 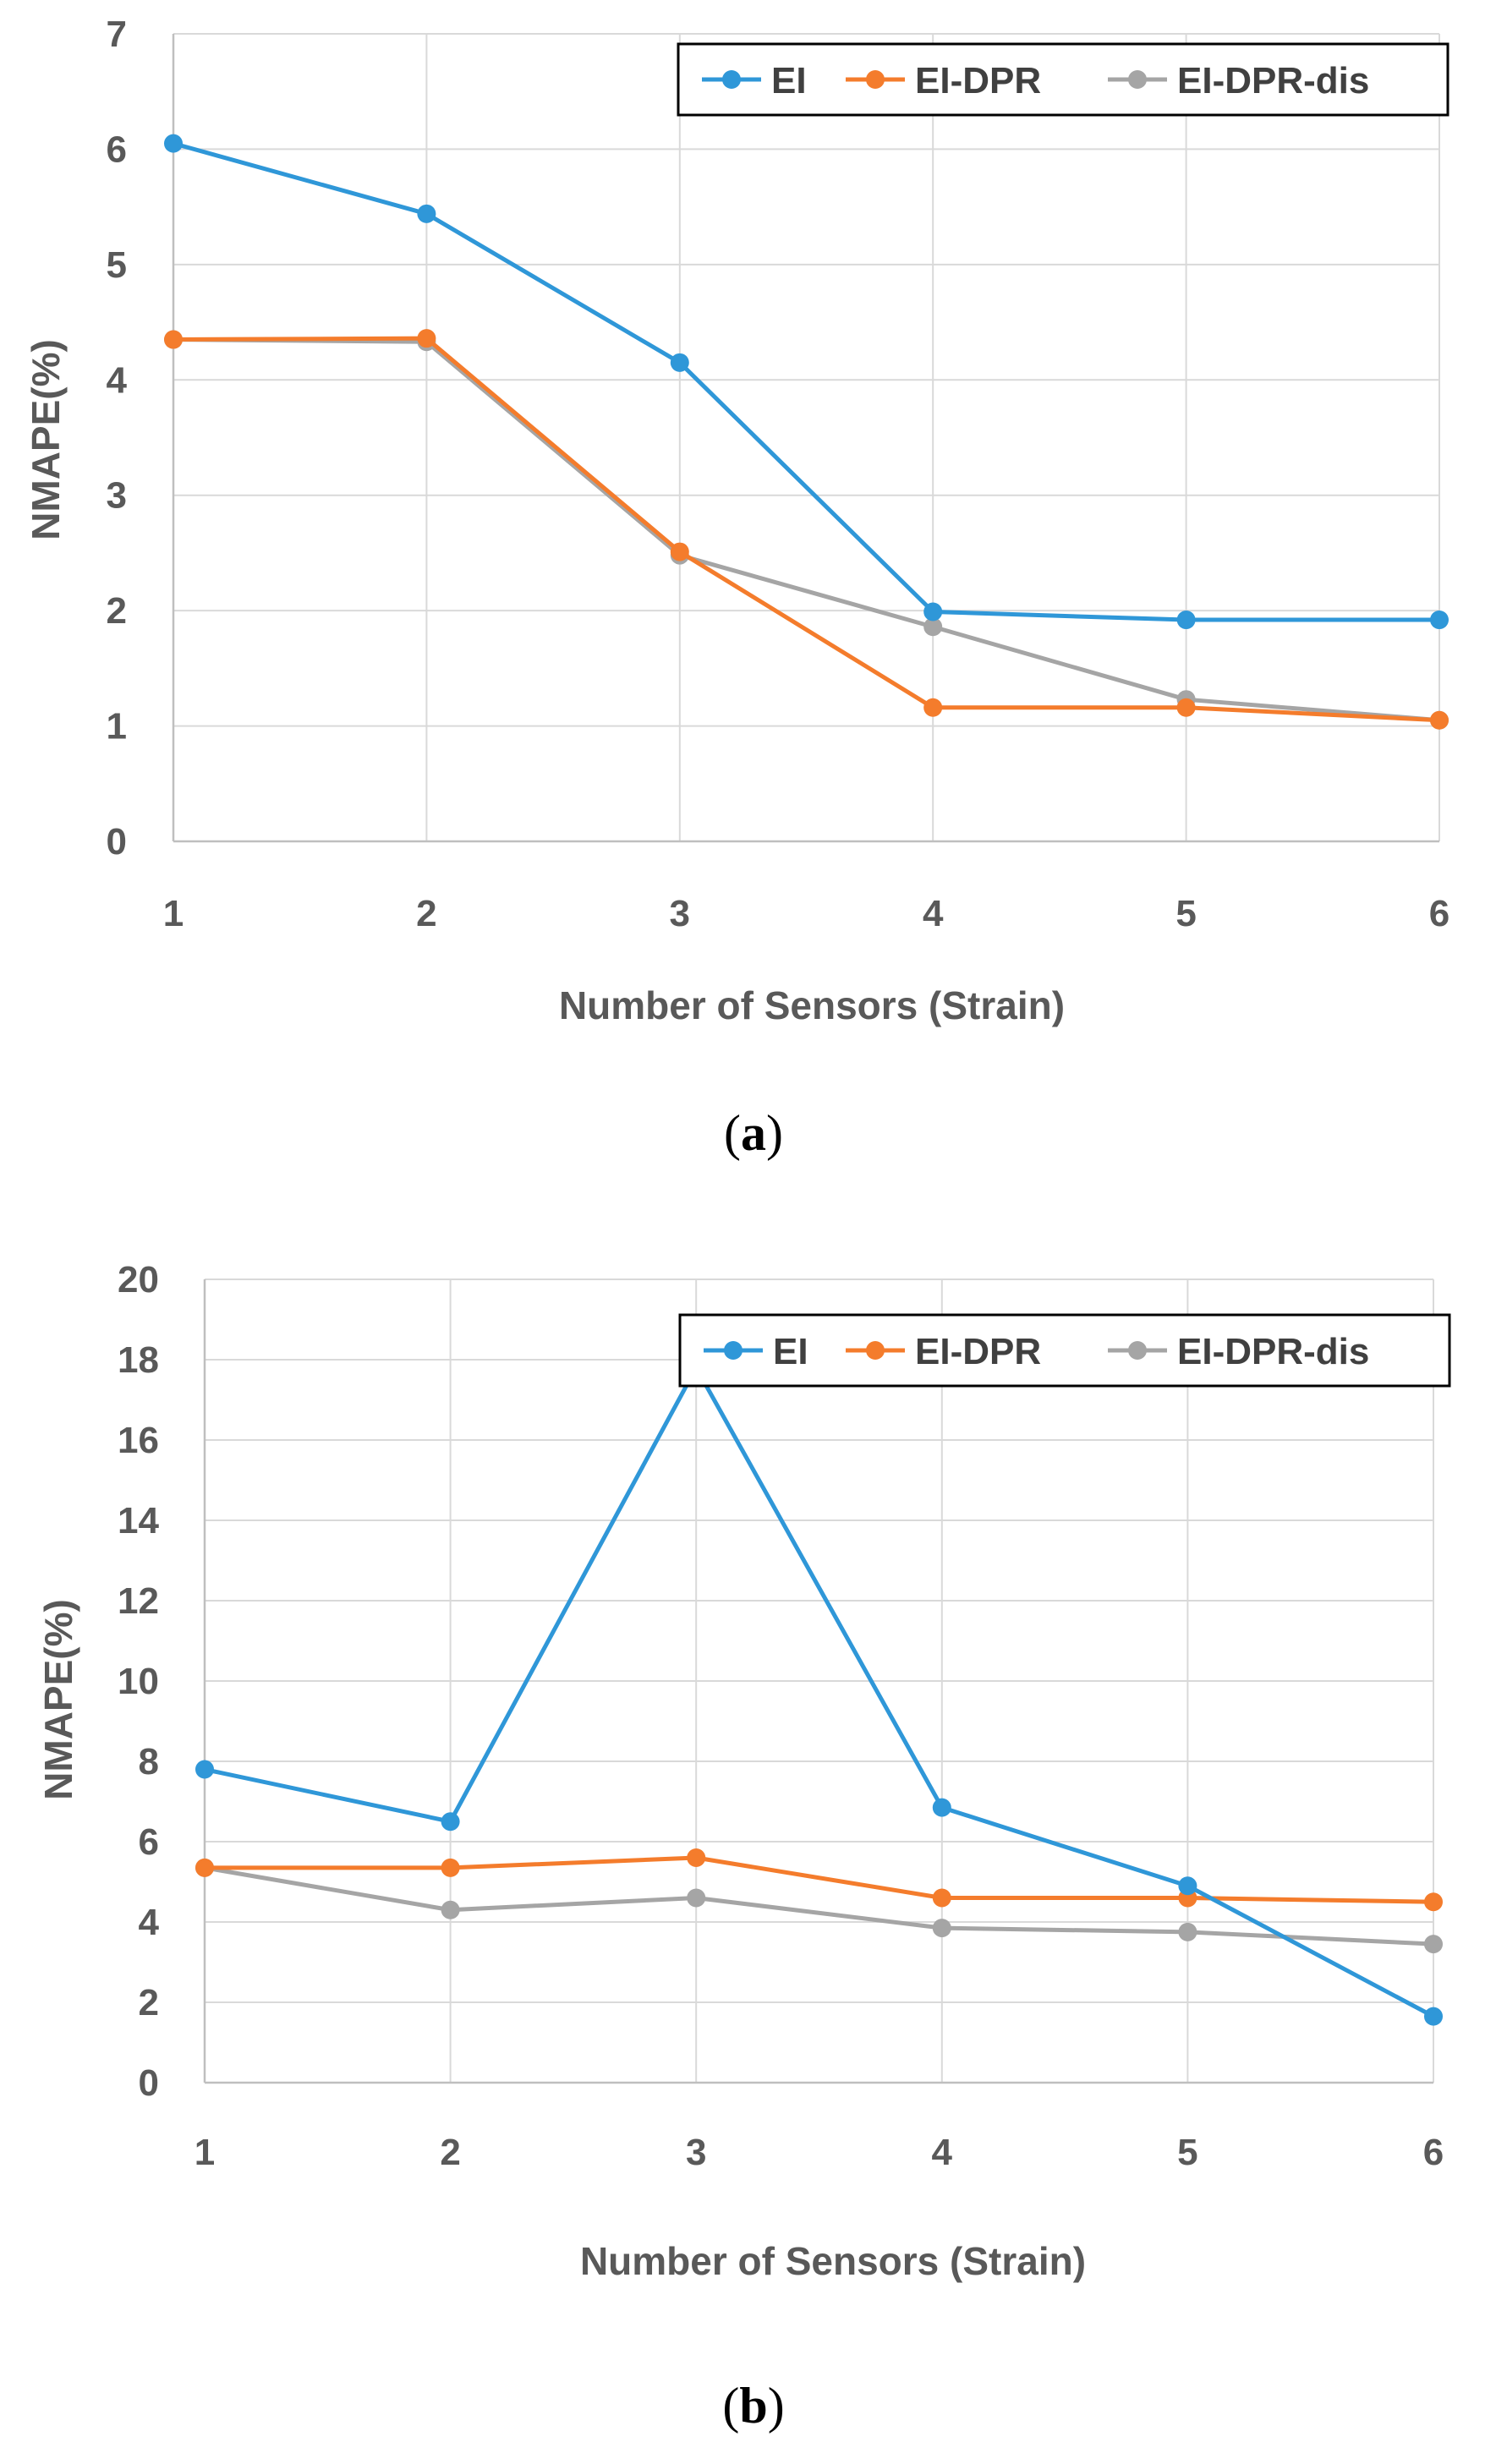 What do you see at coordinates (819, 2152) in the screenshot?
I see `x-tick-labels-b: 1 2 3 4 5 6` at bounding box center [819, 2152].